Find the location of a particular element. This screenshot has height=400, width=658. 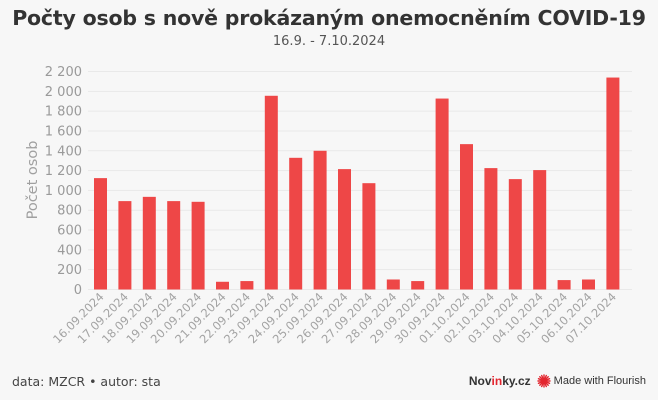

y-tick-label: 800 is located at coordinates (69, 211).